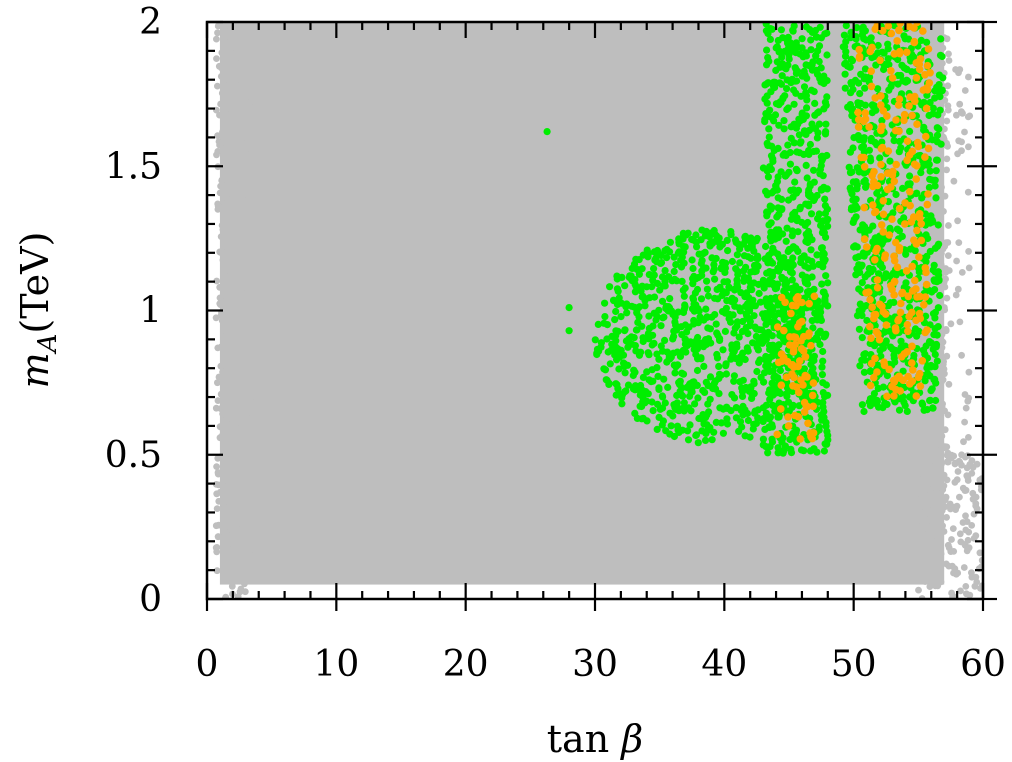 This screenshot has height=762, width=1012. Describe the element at coordinates (150, 599) in the screenshot. I see `y-tick-label: 0` at that location.